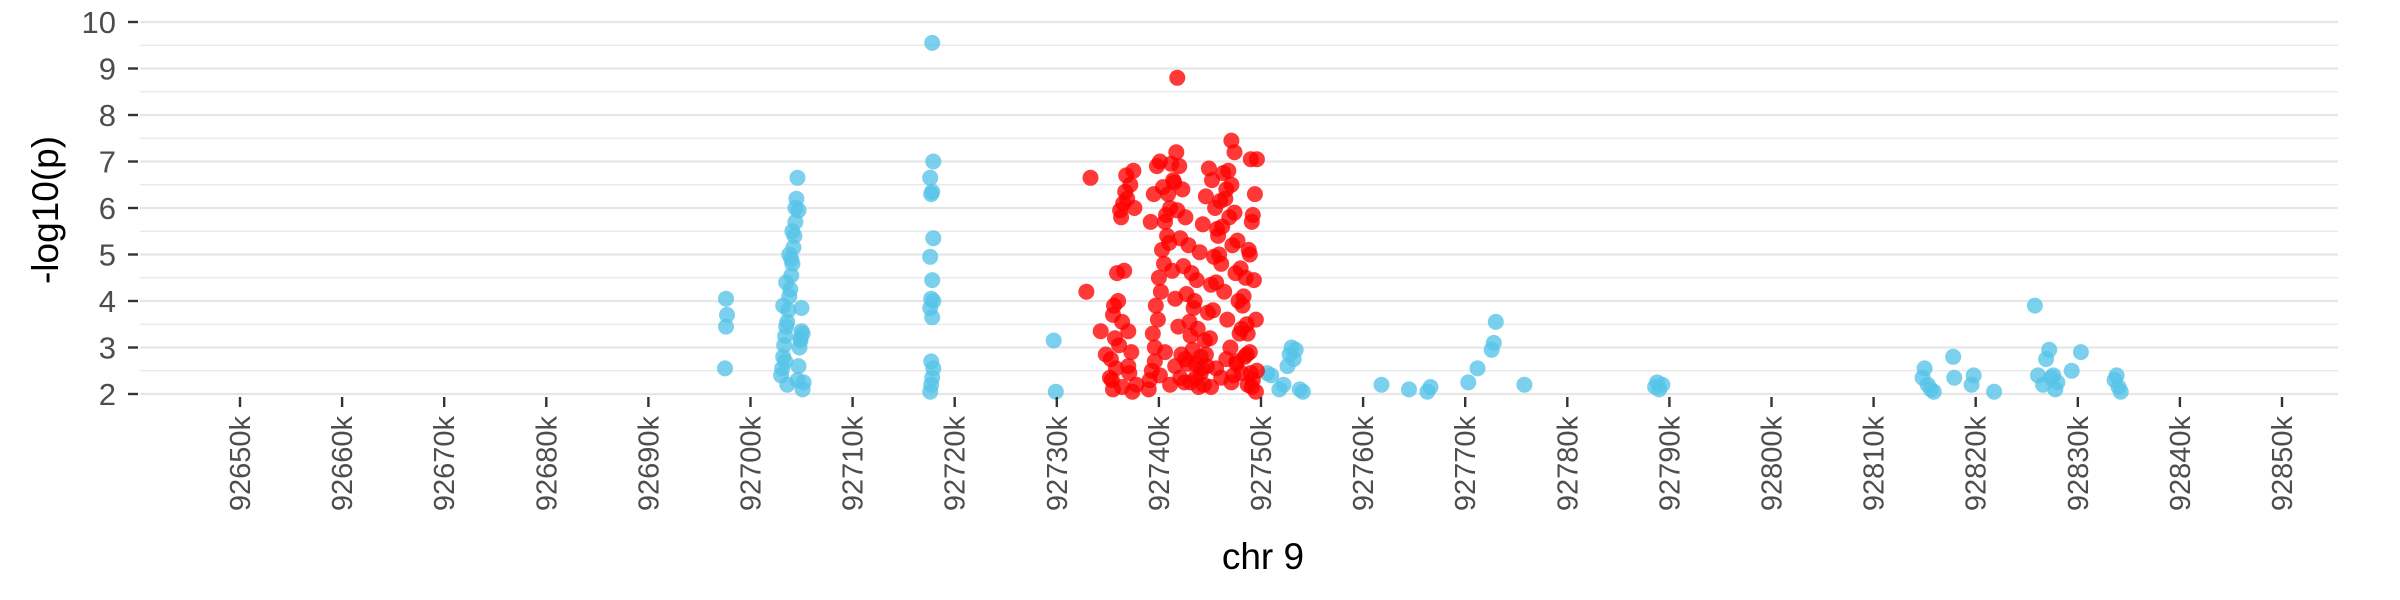 This screenshot has width=2400, height=600. Describe the element at coordinates (107, 301) in the screenshot. I see `y-tick-label: 4` at that location.